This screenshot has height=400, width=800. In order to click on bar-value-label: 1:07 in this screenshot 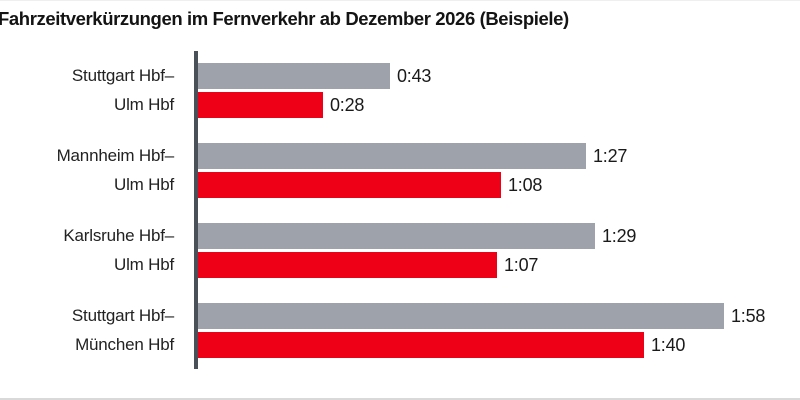, I will do `click(521, 264)`.